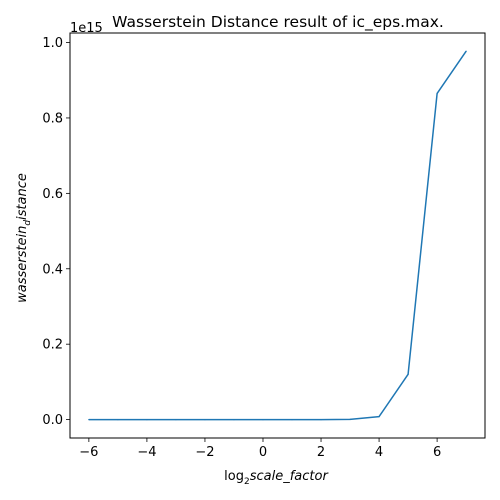  I want to click on y-axis-label-main: wasserstein, so click(22, 264).